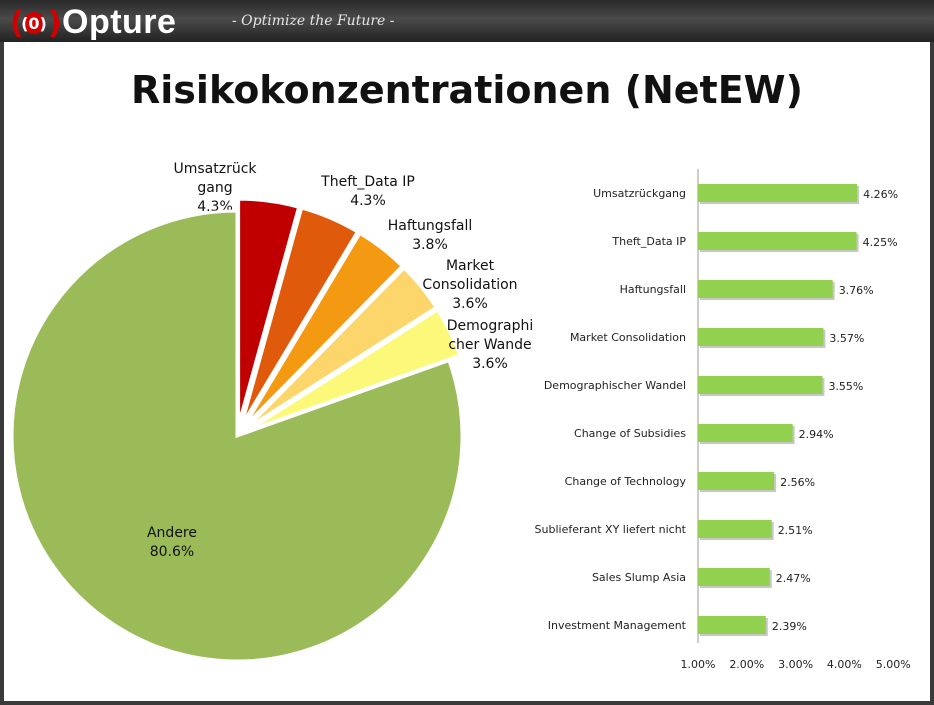  I want to click on logo-mark-text: (0), so click(34, 23).